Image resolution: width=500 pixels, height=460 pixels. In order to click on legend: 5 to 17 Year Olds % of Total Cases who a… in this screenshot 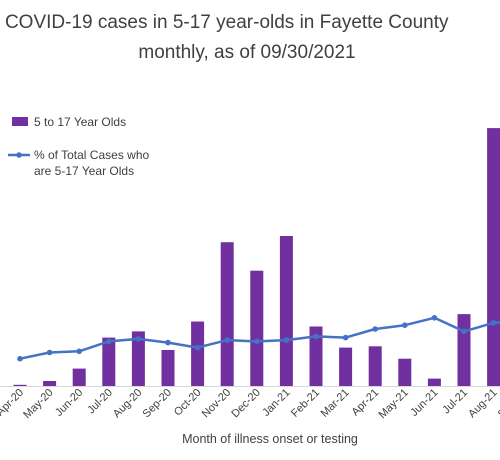, I will do `click(78, 146)`.